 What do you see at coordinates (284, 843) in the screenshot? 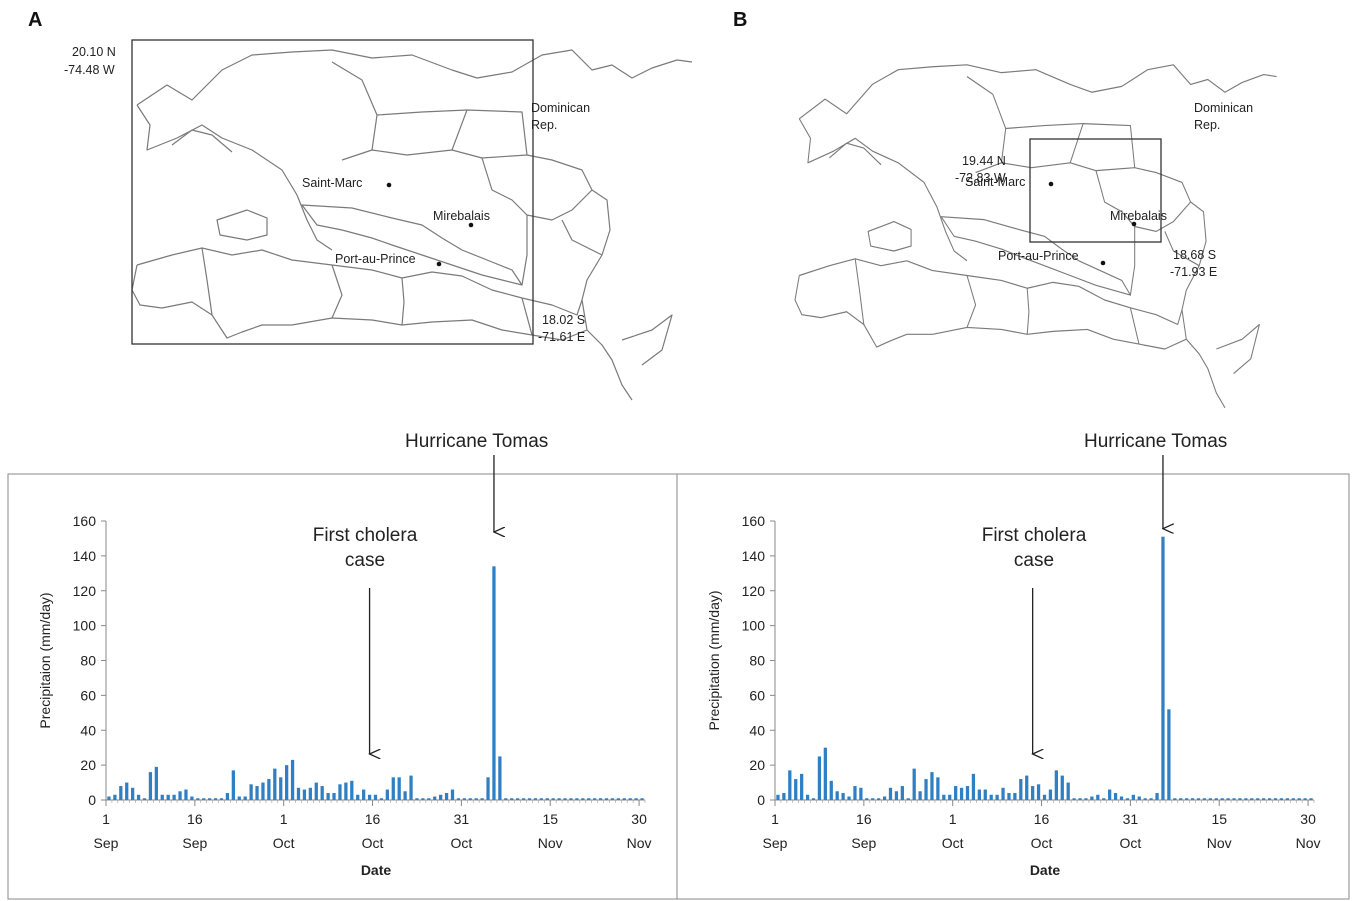
I see `chart-a-xtick-label-month: Oct` at bounding box center [284, 843].